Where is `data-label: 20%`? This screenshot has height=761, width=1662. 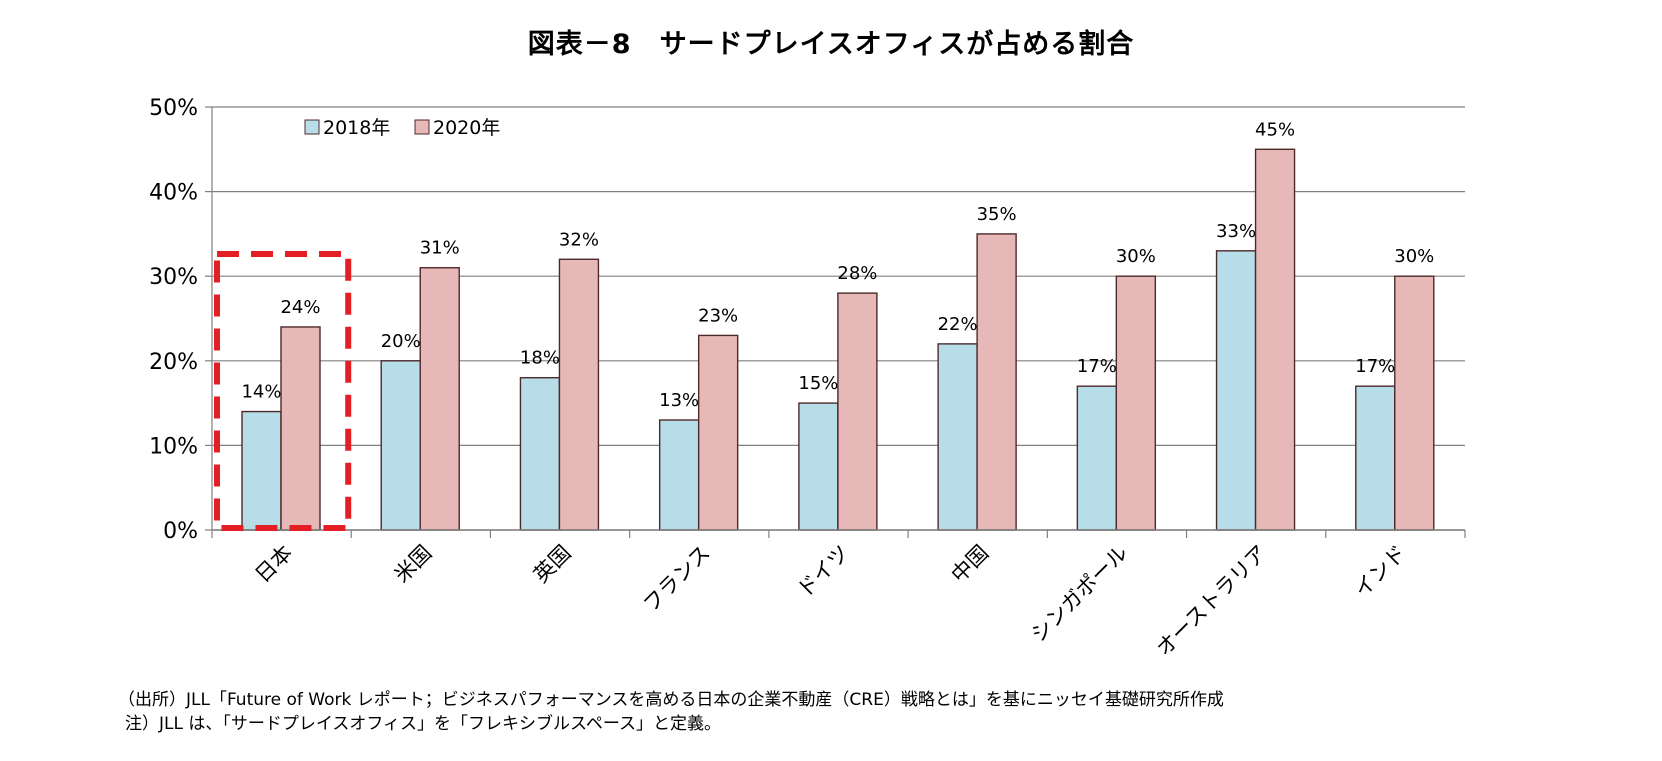
data-label: 20% is located at coordinates (401, 341).